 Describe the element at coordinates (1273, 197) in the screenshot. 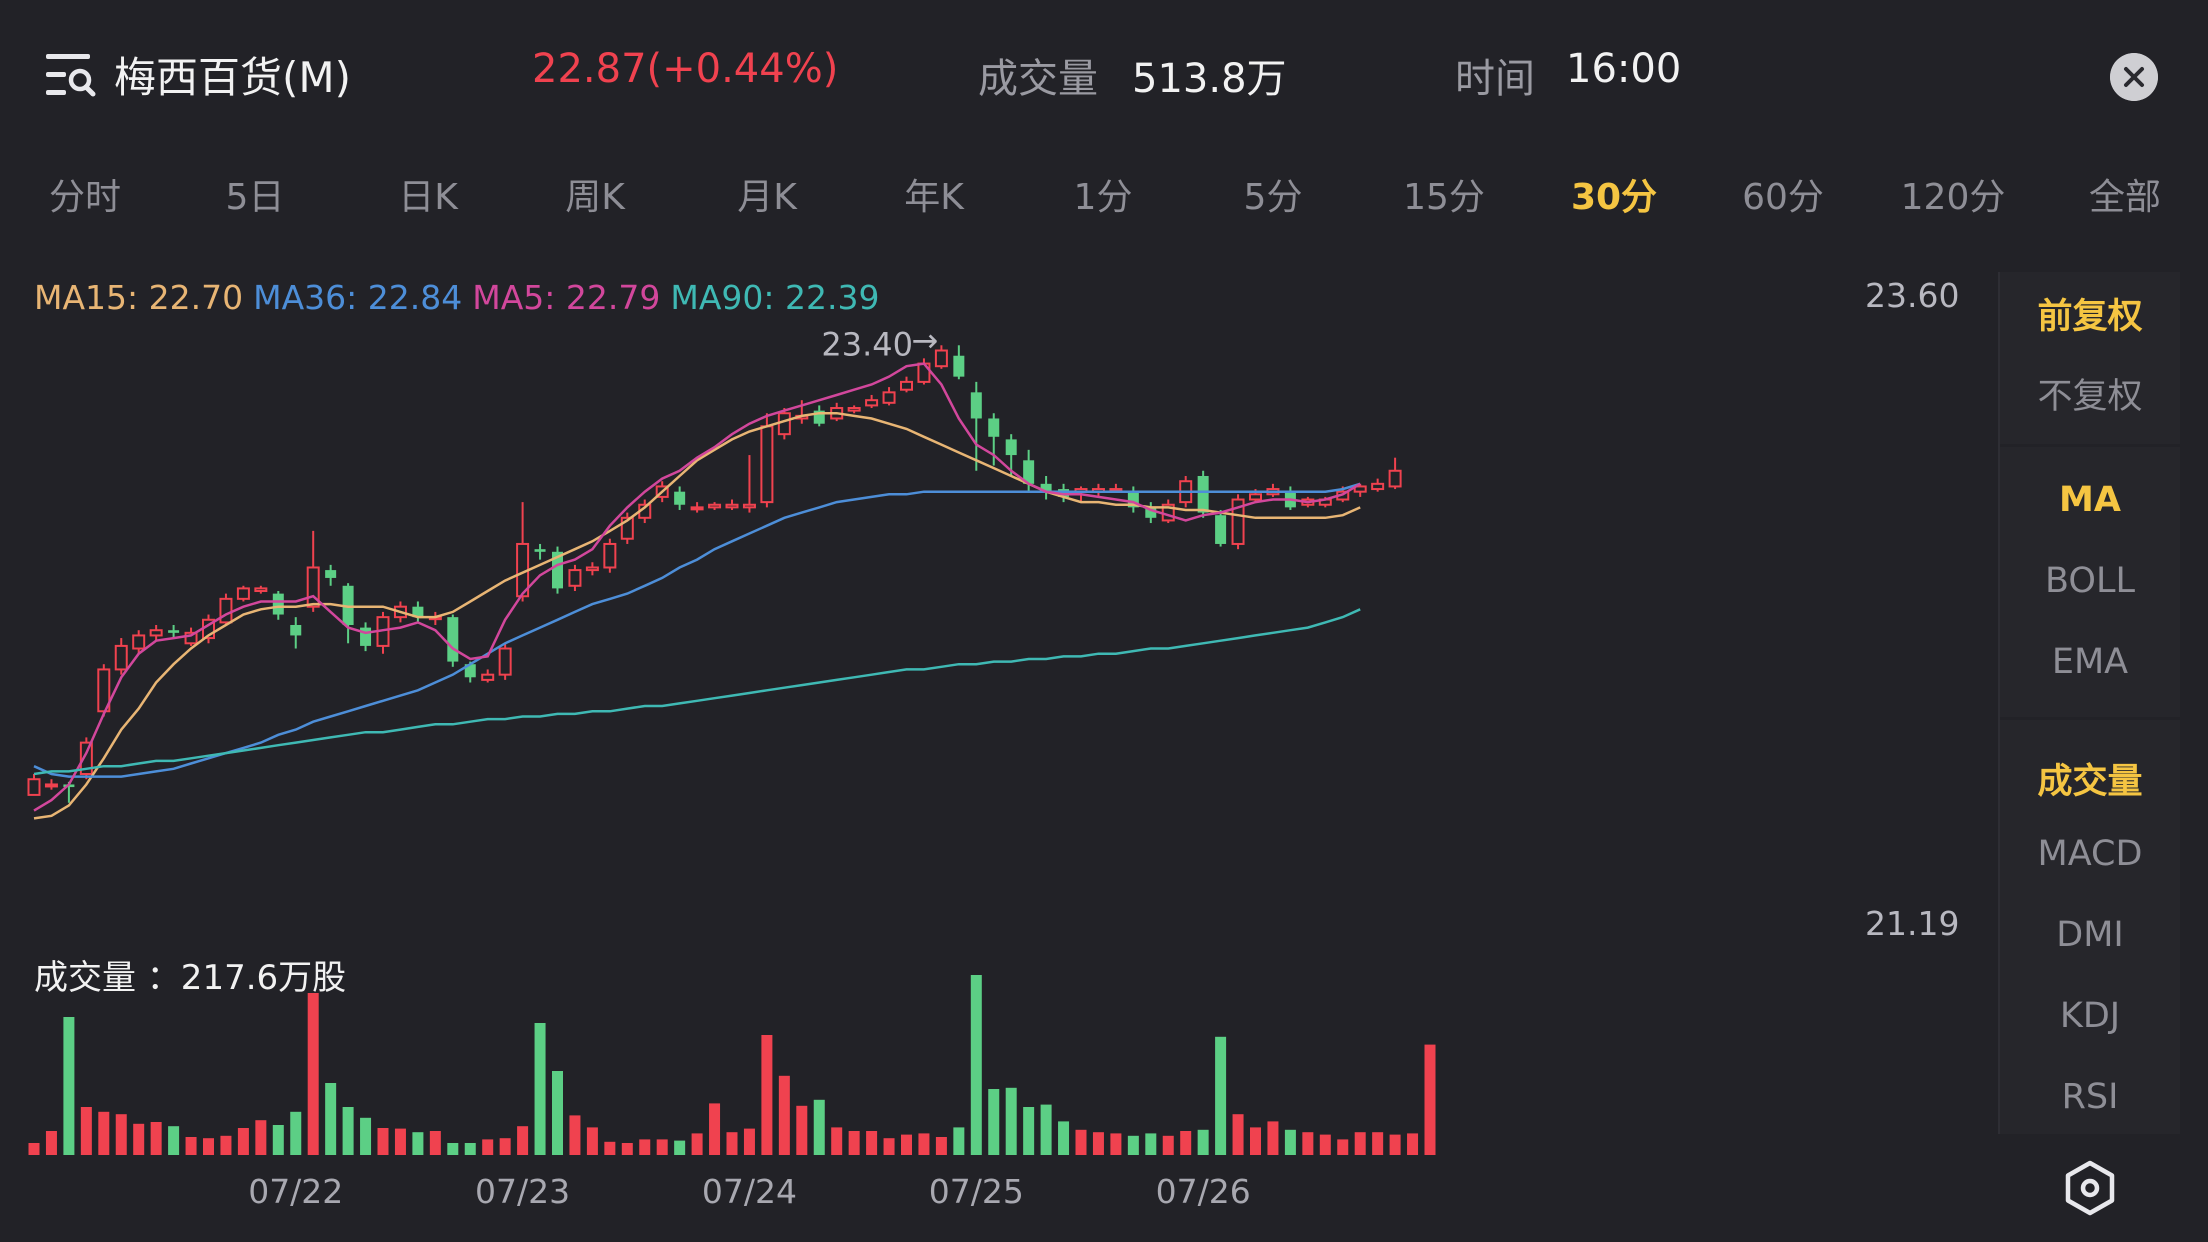

I see `tab-5min: 5分` at that location.